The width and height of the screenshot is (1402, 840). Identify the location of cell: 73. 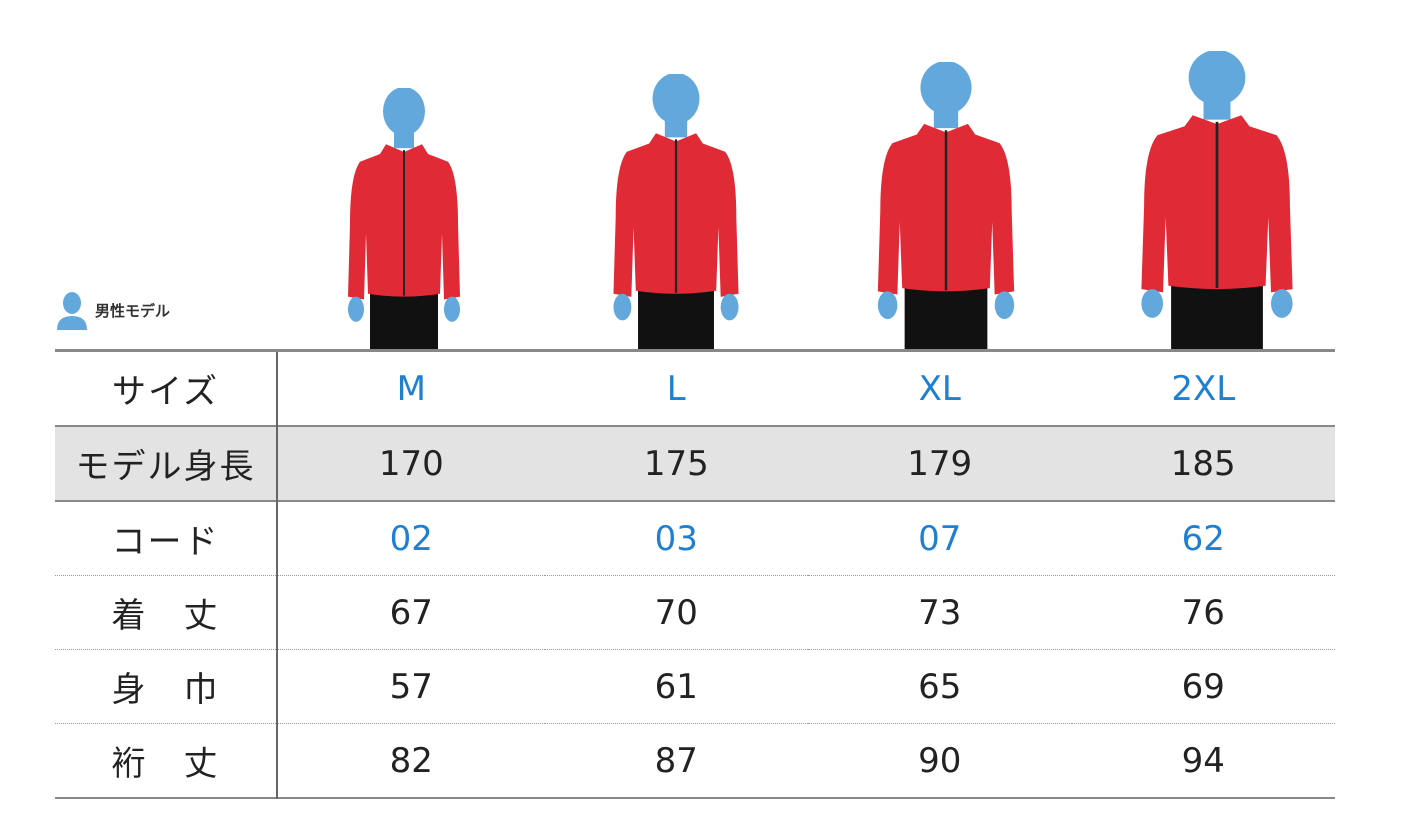
(940, 612).